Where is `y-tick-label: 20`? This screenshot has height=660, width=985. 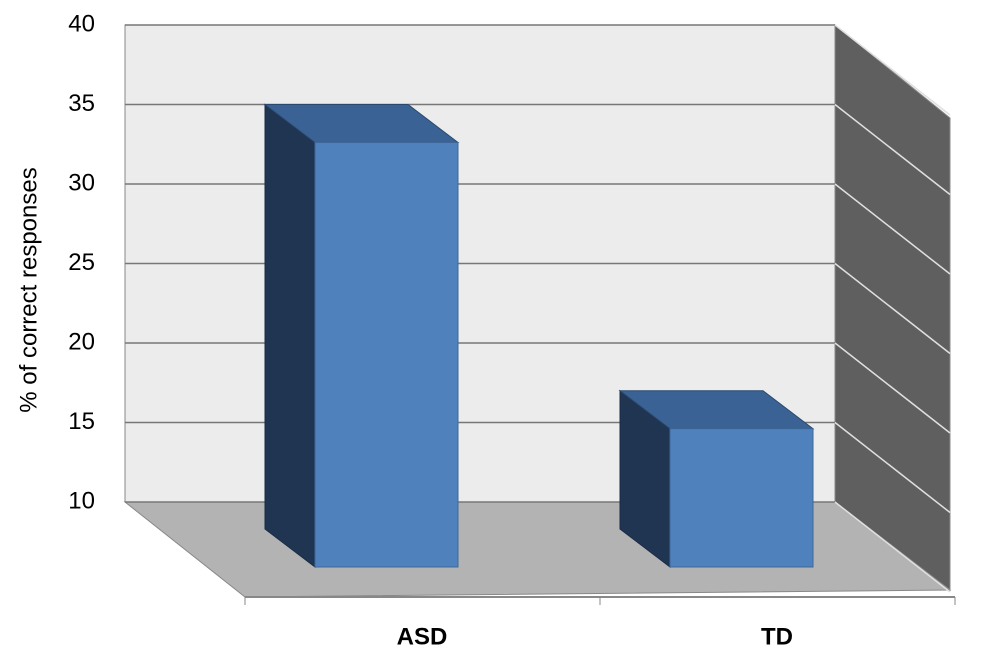
y-tick-label: 20 is located at coordinates (81, 341).